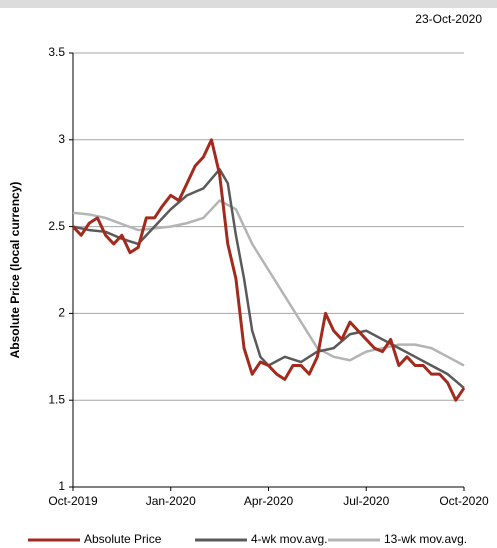 The height and width of the screenshot is (548, 497). Describe the element at coordinates (171, 501) in the screenshot. I see `x-tick-label: Jan-2020` at that location.